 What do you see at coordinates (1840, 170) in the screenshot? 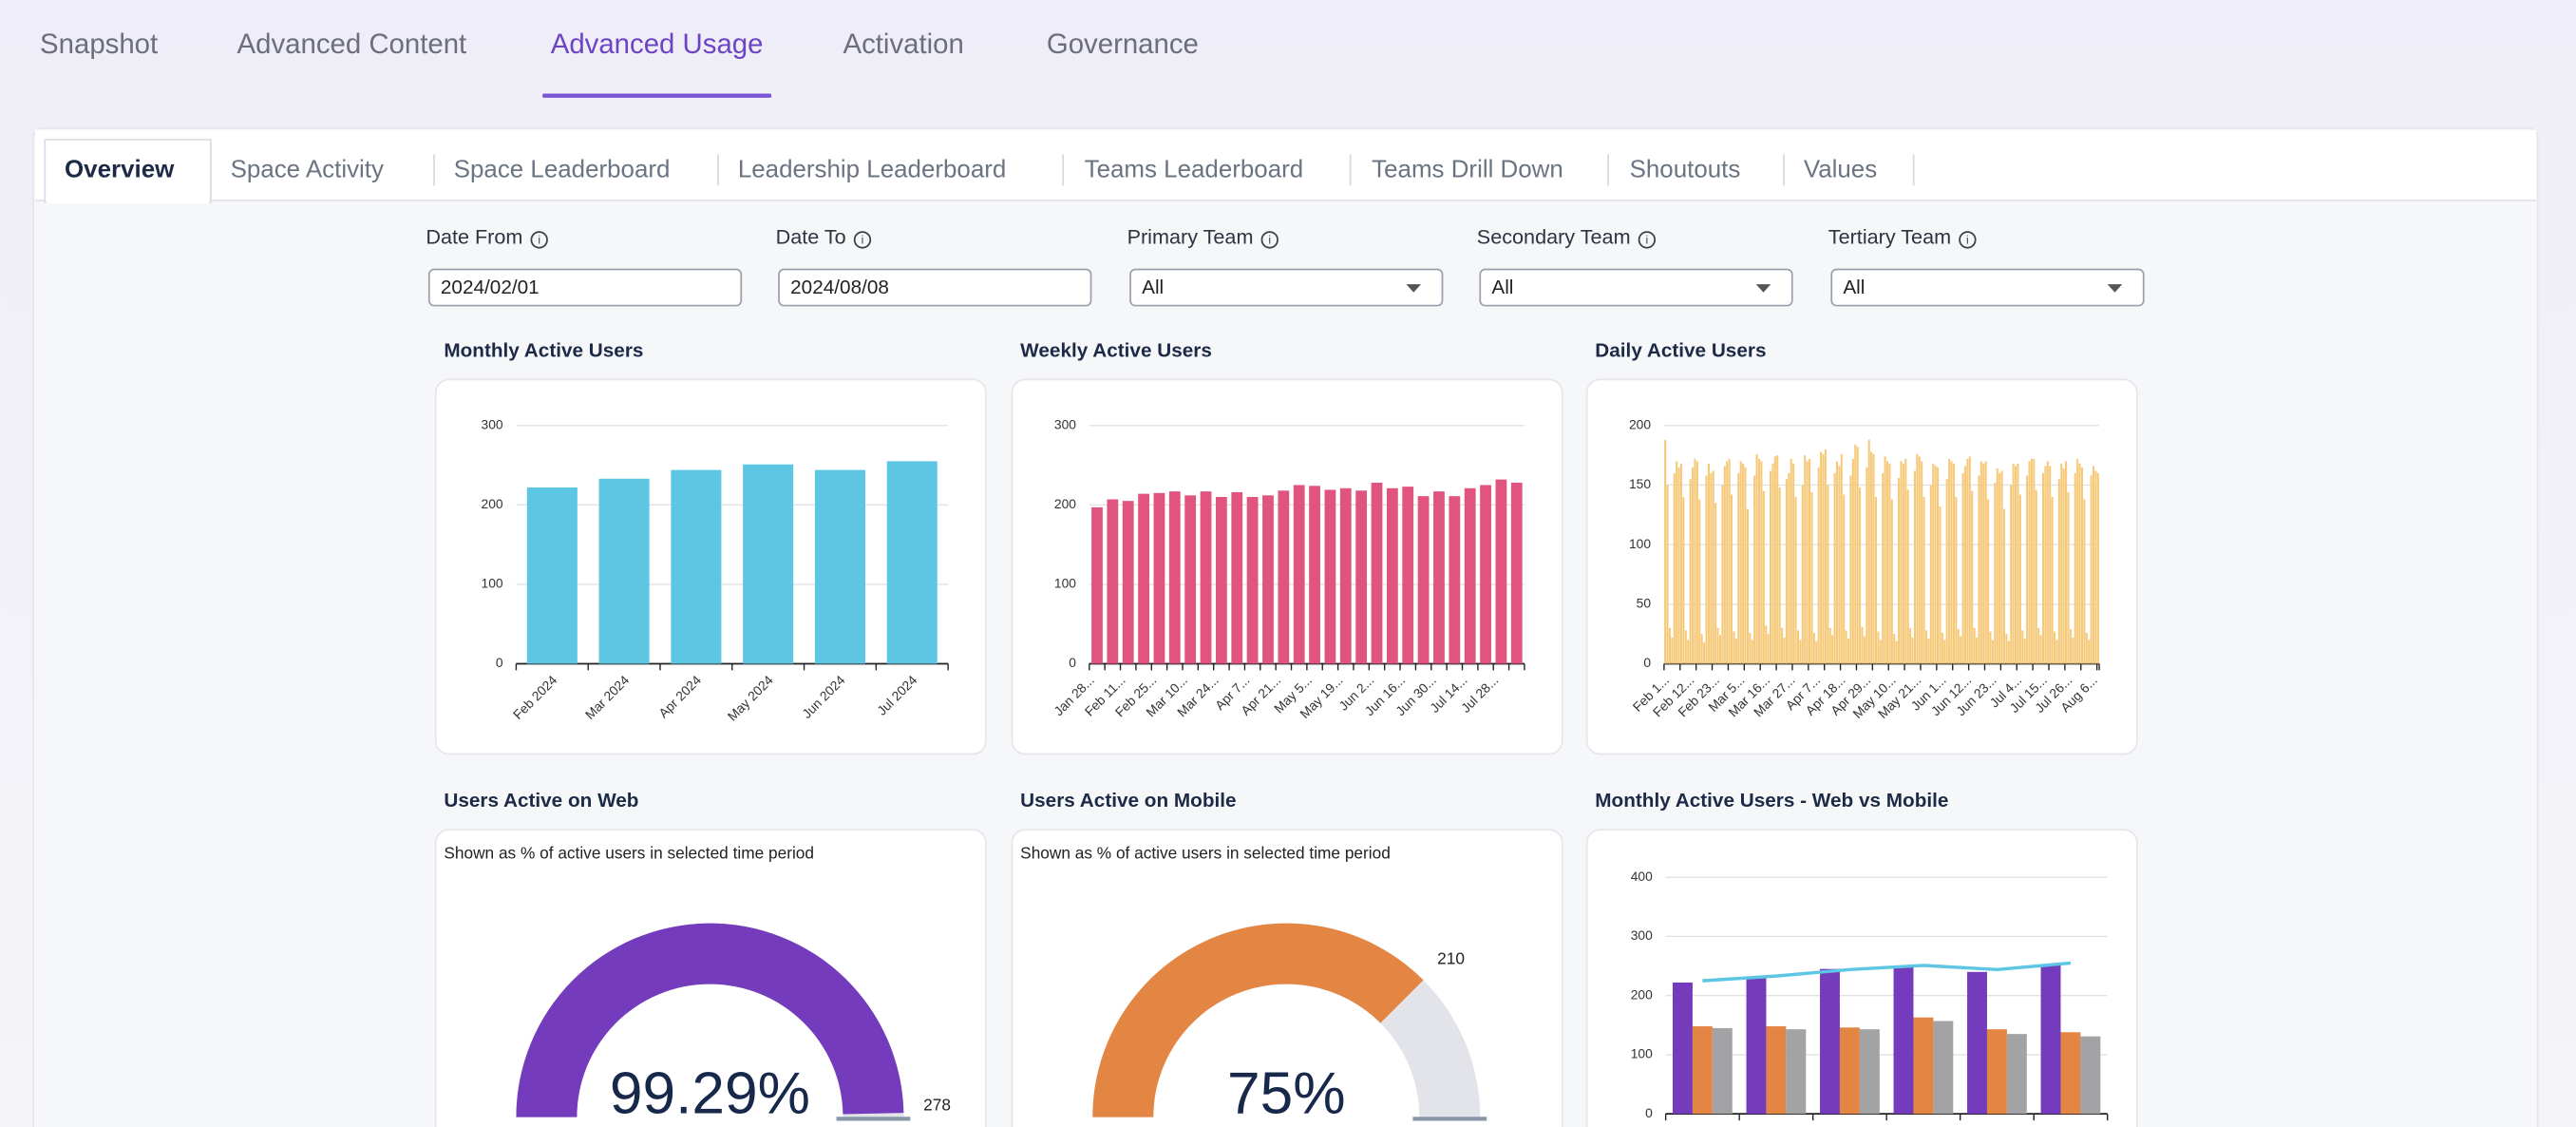
I see `subnav-tab: Values` at bounding box center [1840, 170].